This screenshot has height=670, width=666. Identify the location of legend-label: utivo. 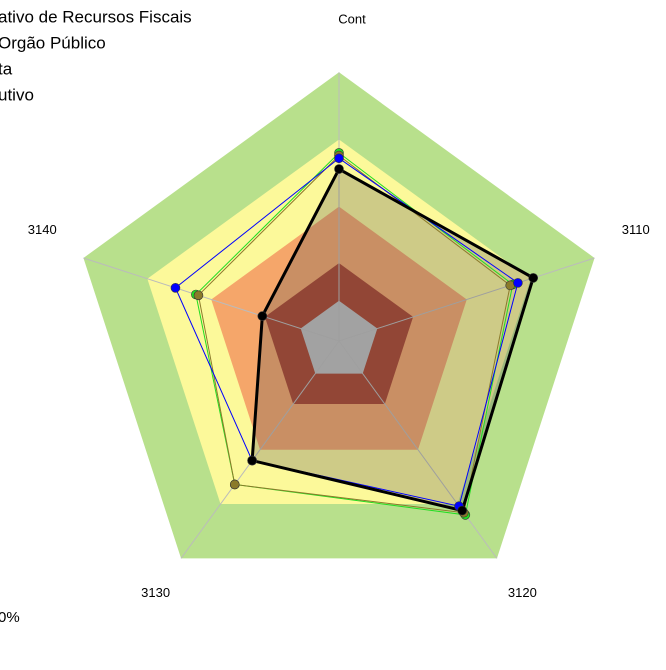
(17, 94).